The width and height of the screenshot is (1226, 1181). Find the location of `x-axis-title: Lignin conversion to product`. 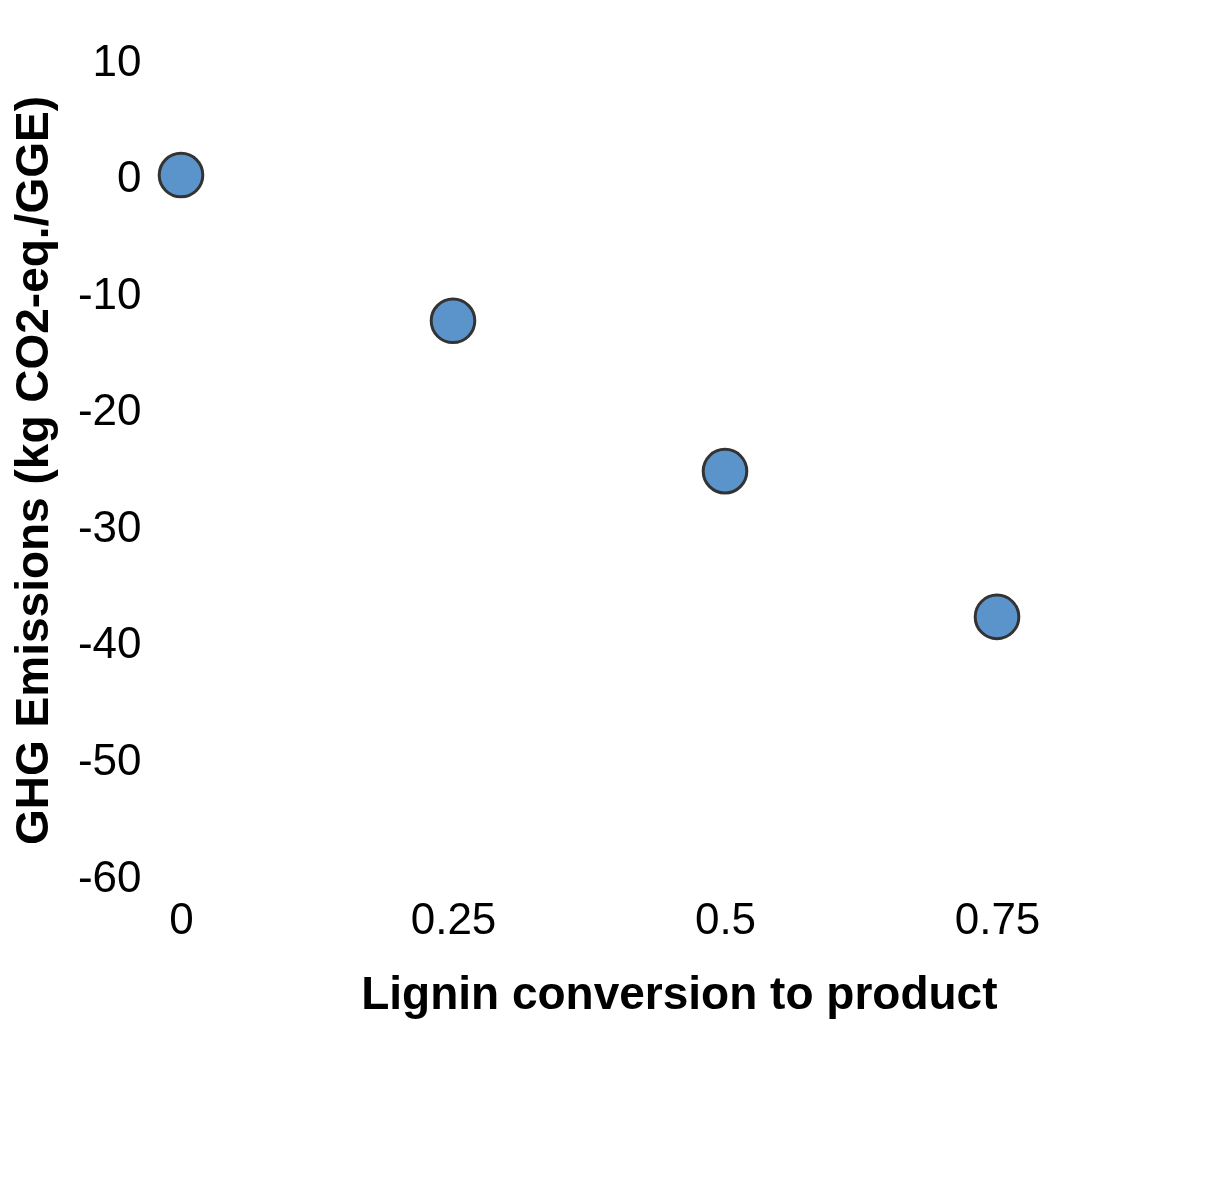

x-axis-title: Lignin conversion to product is located at coordinates (679, 992).